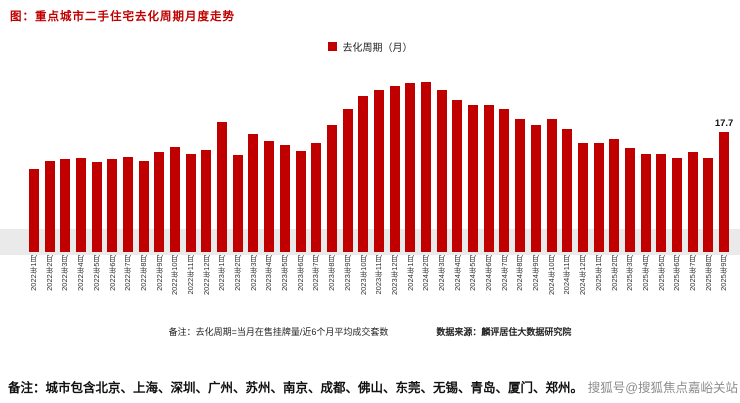  What do you see at coordinates (394, 275) in the screenshot?
I see `x-axis-label: 2023年12月` at bounding box center [394, 275].